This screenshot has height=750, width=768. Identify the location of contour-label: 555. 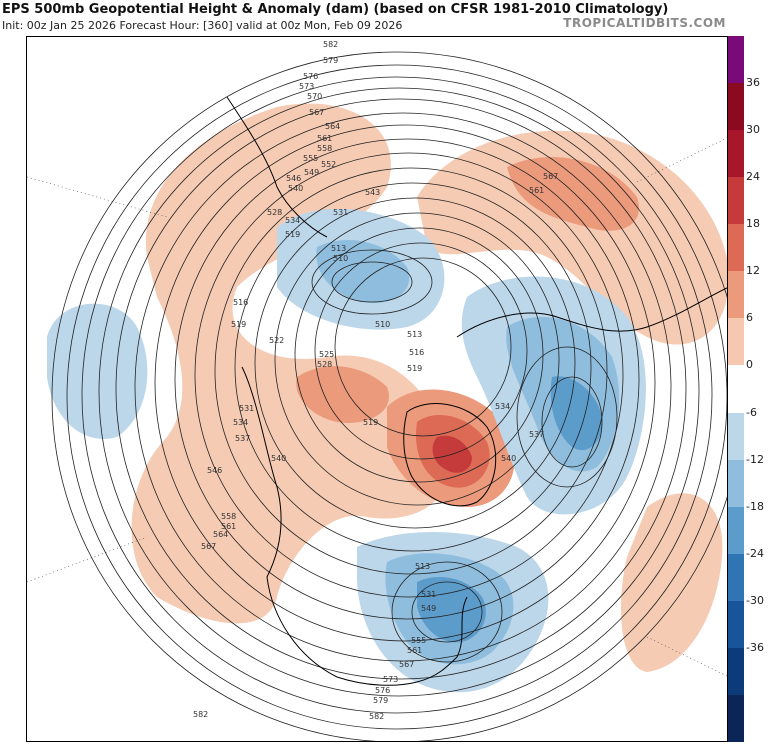
(310, 158).